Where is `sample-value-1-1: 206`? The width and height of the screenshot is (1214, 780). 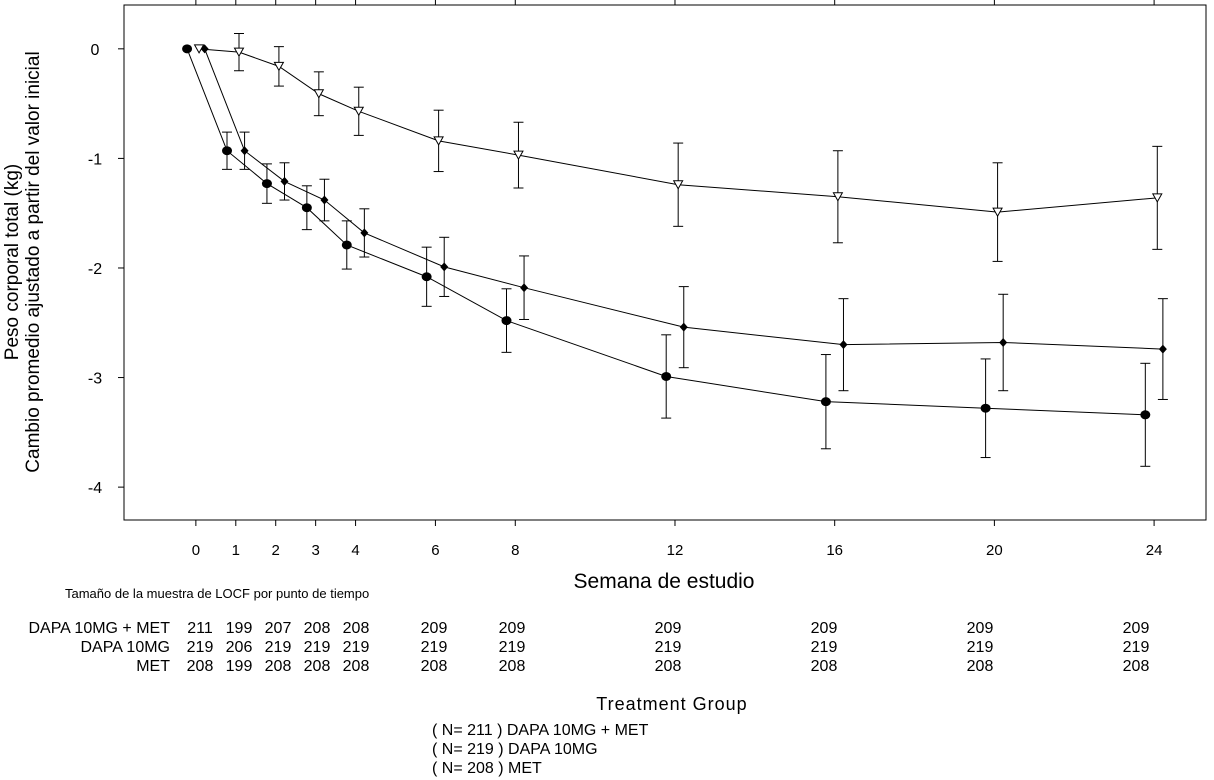
sample-value-1-1: 206 is located at coordinates (239, 647).